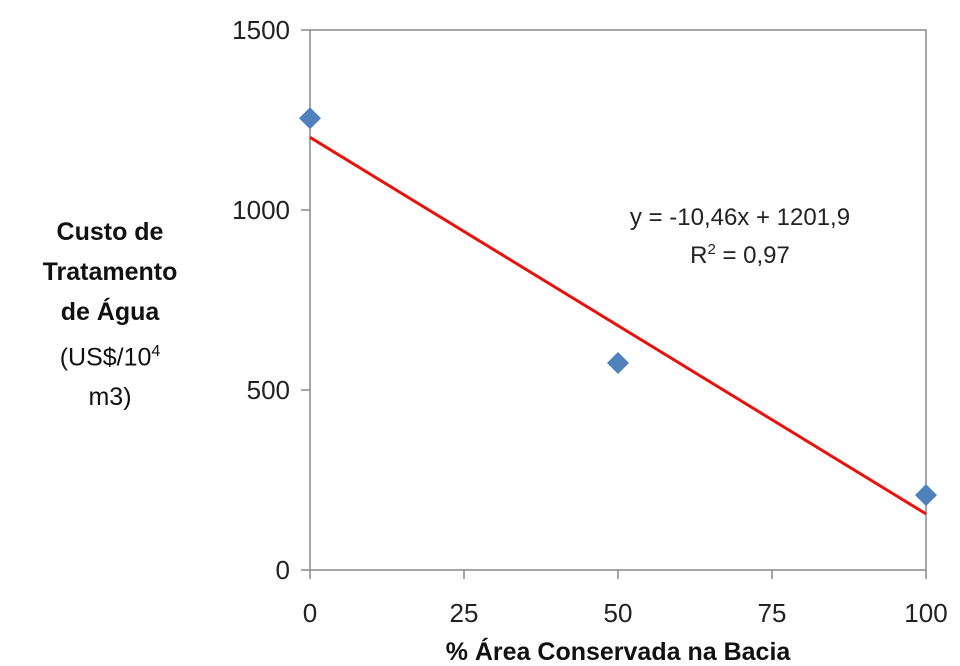  I want to click on x-tick-label: 50, so click(618, 613).